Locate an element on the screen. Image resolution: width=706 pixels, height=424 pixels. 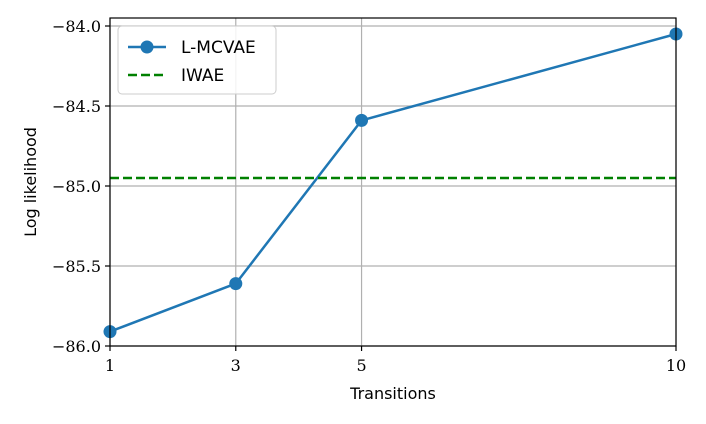
y-tick-label: −85.0 is located at coordinates (76, 186).